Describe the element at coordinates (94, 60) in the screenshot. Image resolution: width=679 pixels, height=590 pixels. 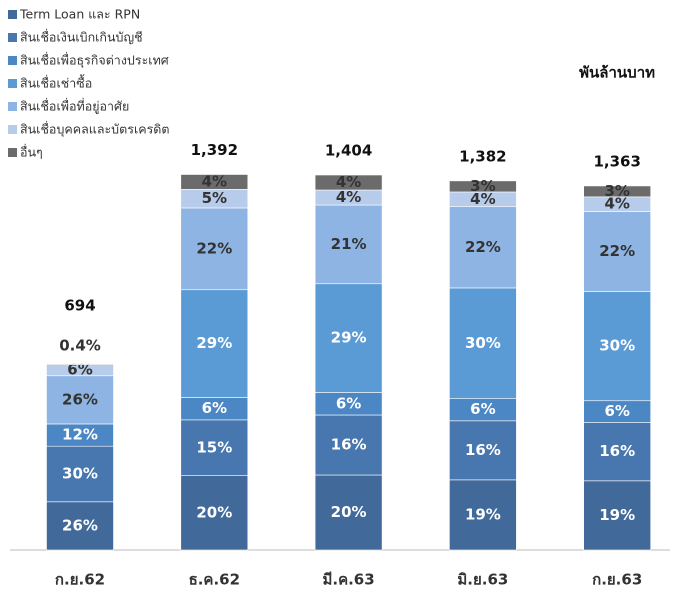
I see `legend-label: สินเชื่อเพื่อธุรกิจต่างประเทศ` at that location.